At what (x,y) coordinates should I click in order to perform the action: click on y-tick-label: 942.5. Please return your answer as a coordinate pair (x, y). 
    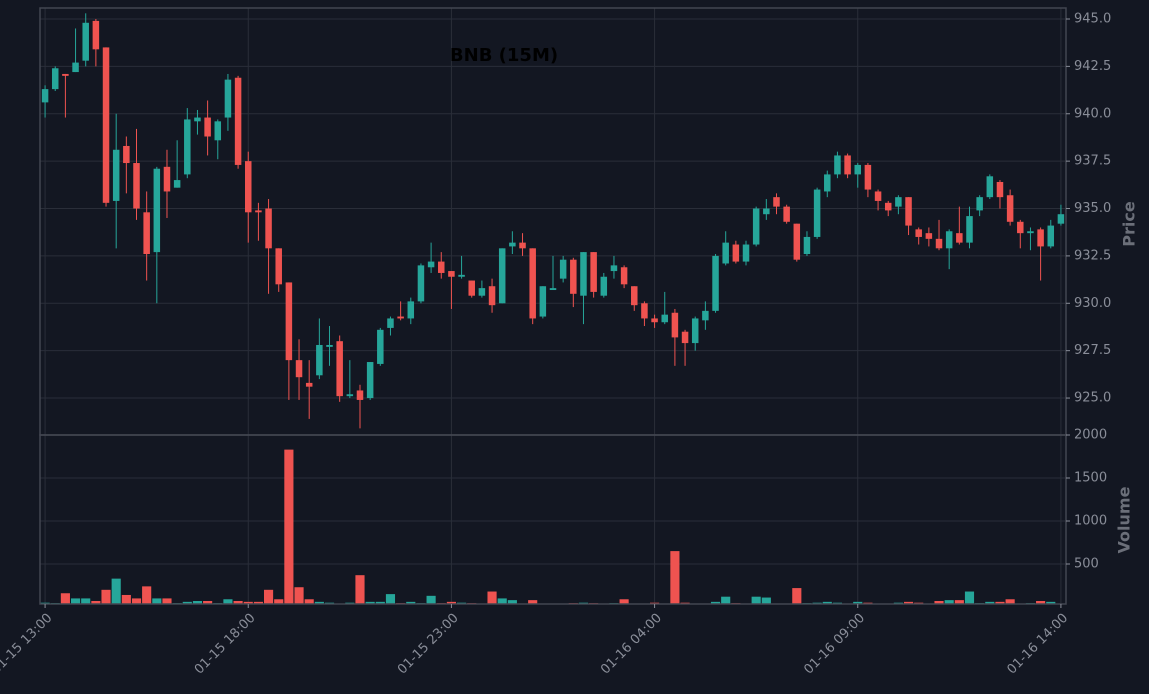
    Looking at the image, I should click on (1092, 66).